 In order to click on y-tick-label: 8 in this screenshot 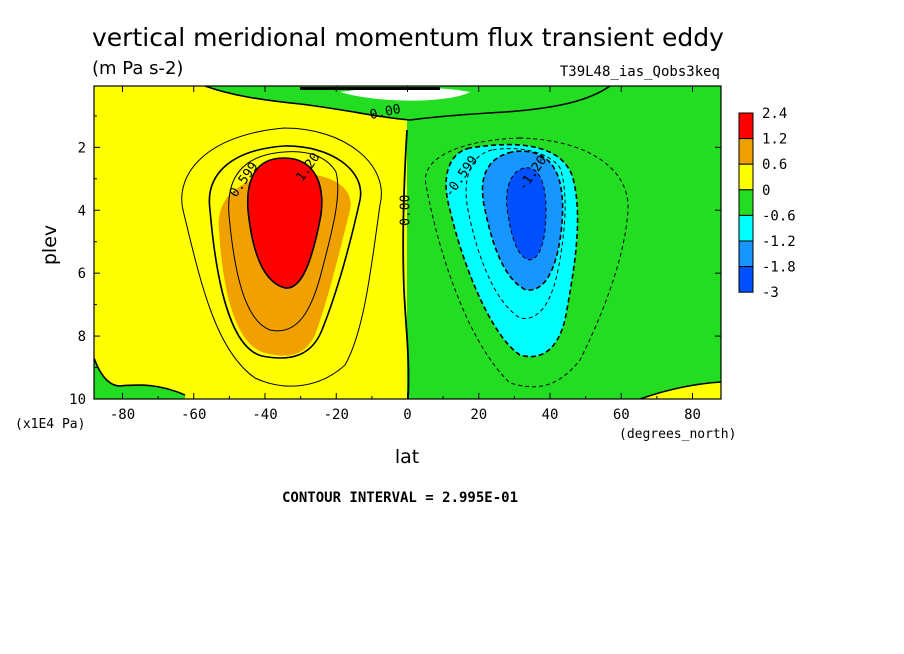, I will do `click(82, 337)`.